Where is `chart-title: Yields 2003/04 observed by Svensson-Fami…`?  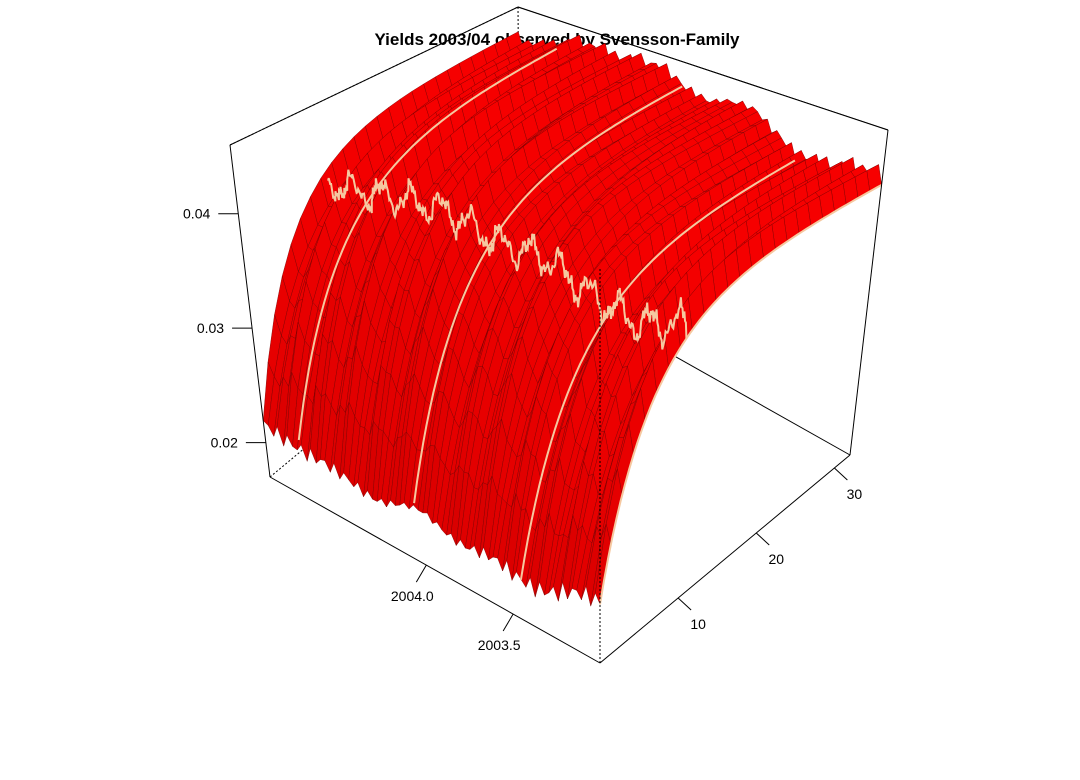 chart-title: Yields 2003/04 observed by Svensson-Fami… is located at coordinates (557, 39).